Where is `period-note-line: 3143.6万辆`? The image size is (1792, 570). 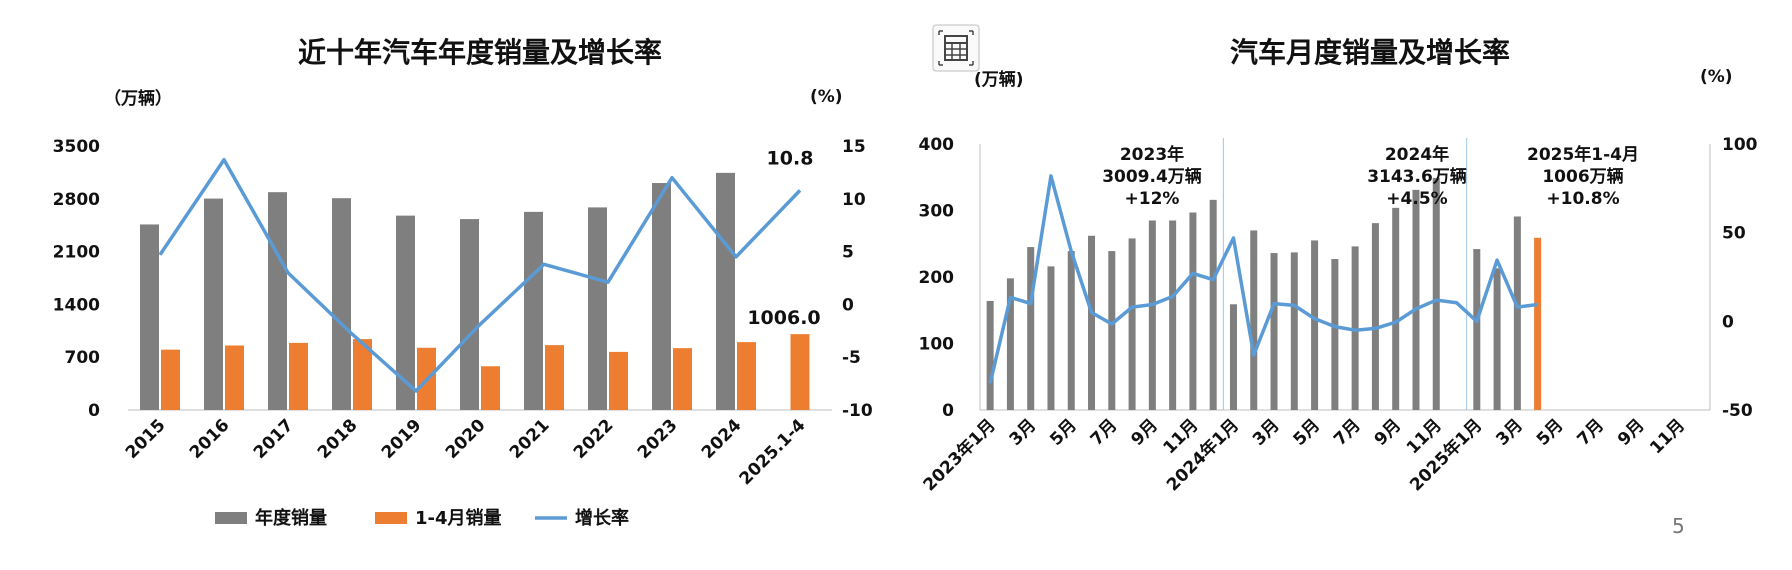
period-note-line: 3143.6万辆 is located at coordinates (1417, 176).